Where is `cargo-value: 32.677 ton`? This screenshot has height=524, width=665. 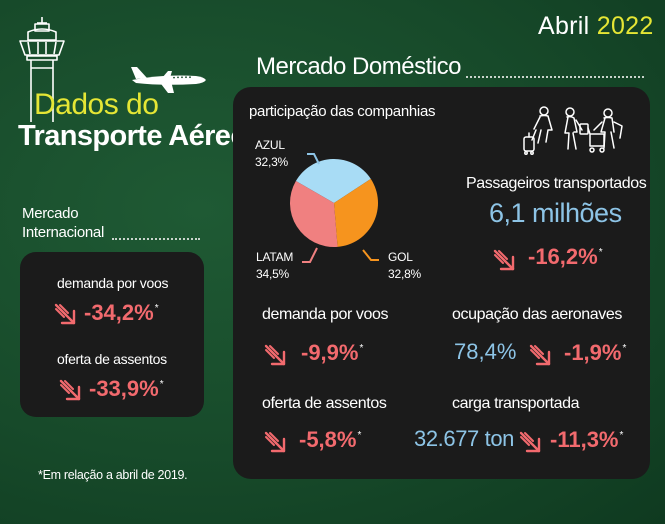 cargo-value: 32.677 ton is located at coordinates (464, 438).